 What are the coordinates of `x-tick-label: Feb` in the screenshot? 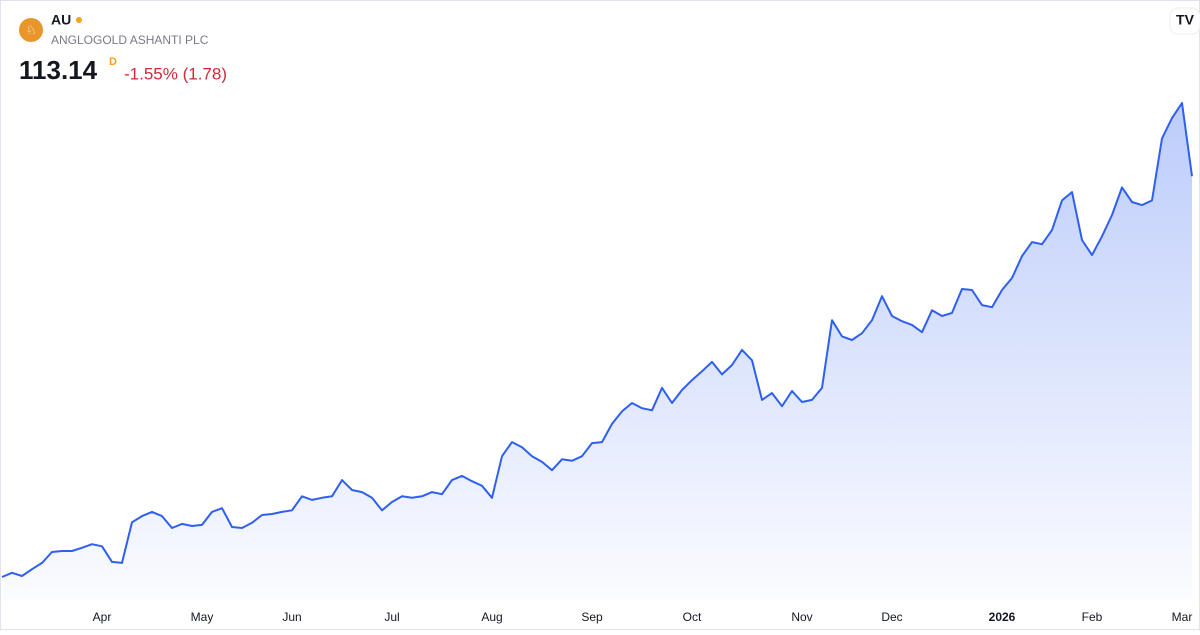 It's located at (1092, 617).